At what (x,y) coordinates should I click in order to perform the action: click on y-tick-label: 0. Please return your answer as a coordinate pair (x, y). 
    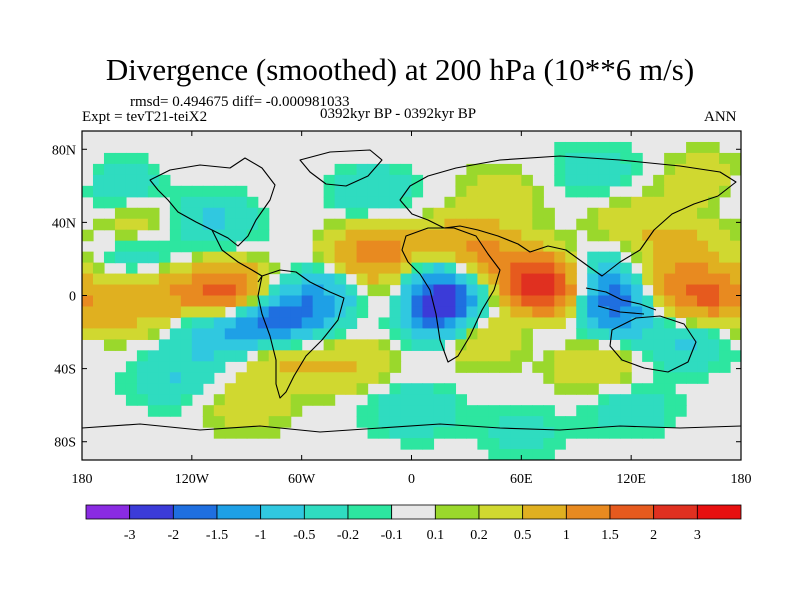
    Looking at the image, I should click on (72, 297).